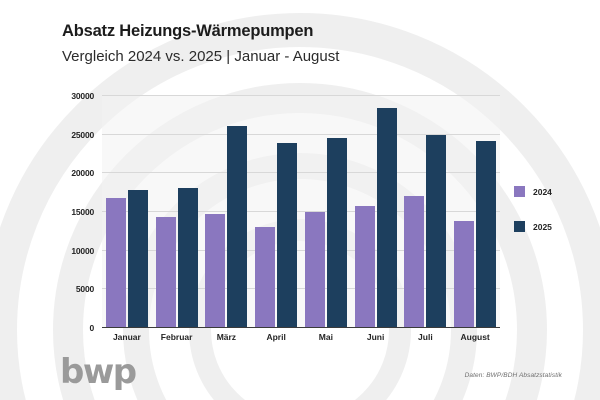 This screenshot has width=600, height=400. I want to click on x-axis-baseline, so click(301, 327).